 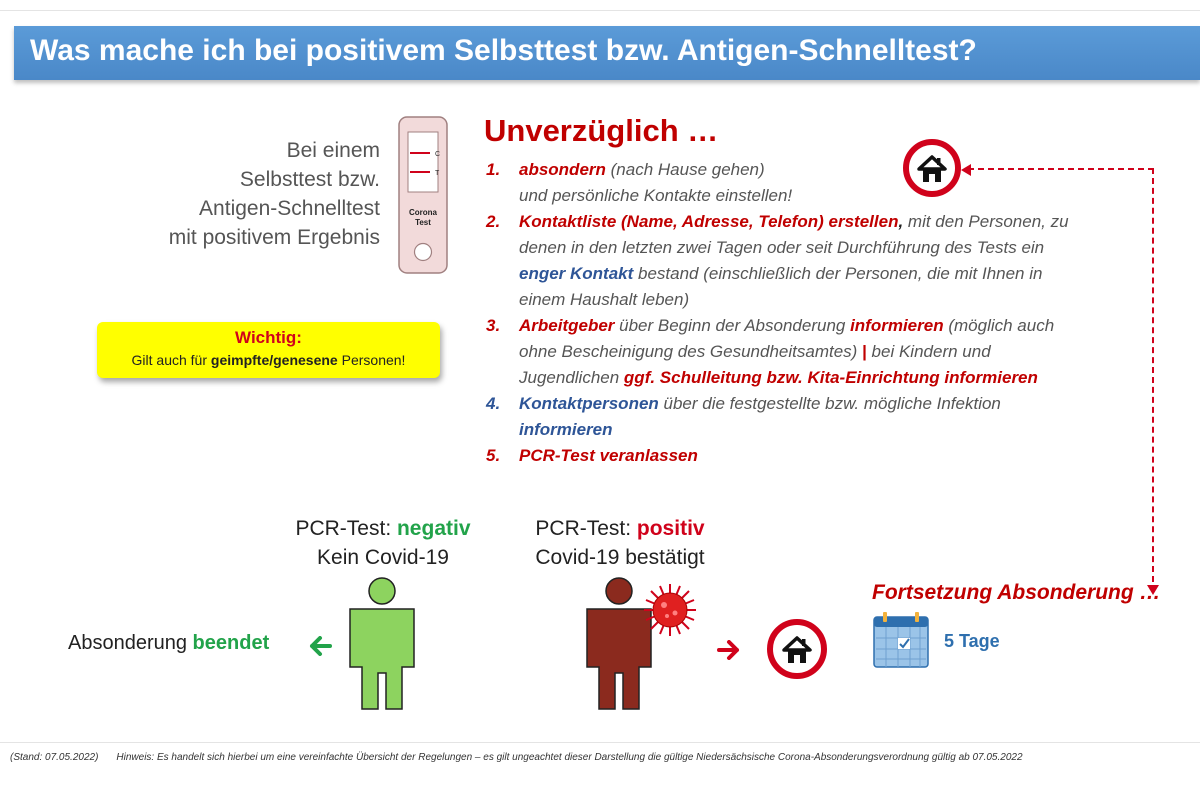 I want to click on dashed-connector-vertical, so click(x=1153, y=375).